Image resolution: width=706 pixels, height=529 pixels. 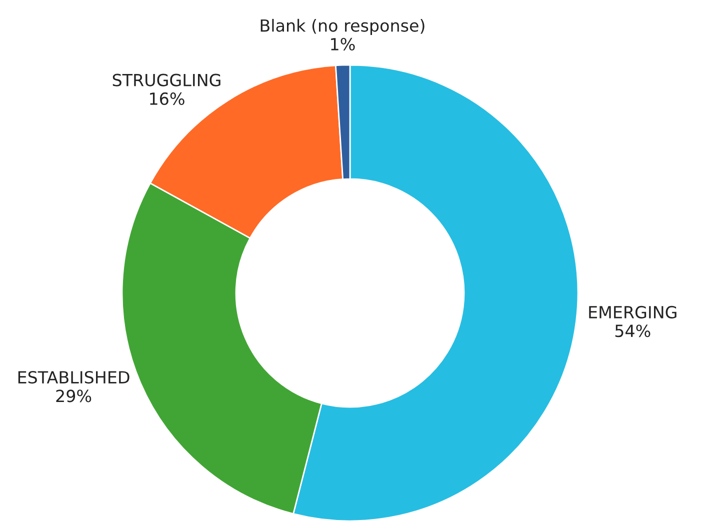 I want to click on data-label: 16%, so click(x=167, y=99).